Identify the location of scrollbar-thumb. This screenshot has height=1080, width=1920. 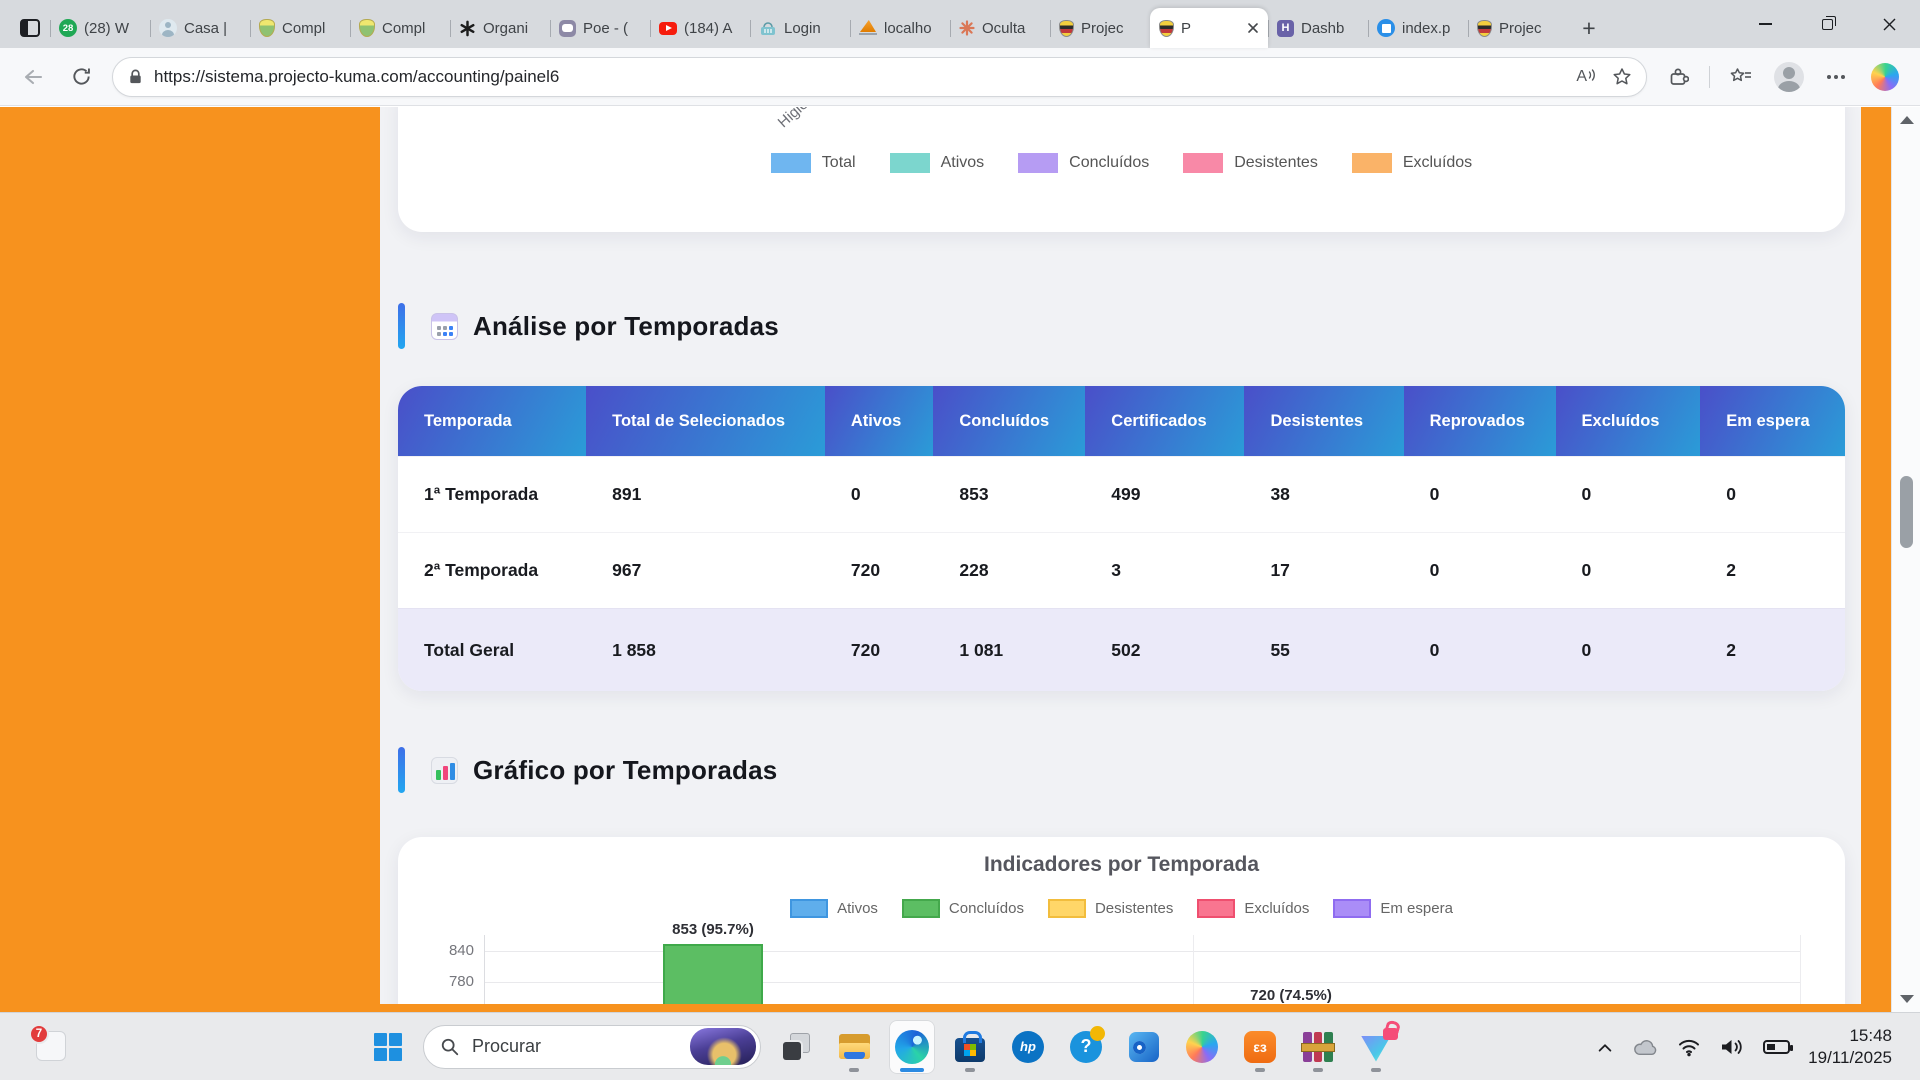
(1906, 512).